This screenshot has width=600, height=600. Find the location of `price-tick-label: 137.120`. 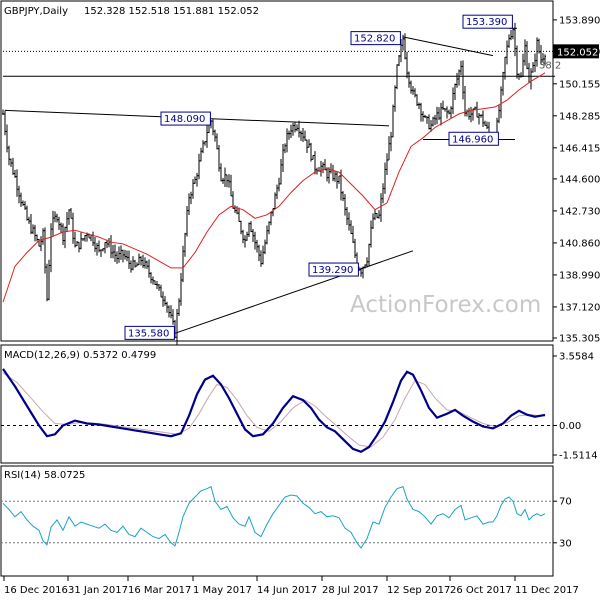

price-tick-label: 137.120 is located at coordinates (579, 307).